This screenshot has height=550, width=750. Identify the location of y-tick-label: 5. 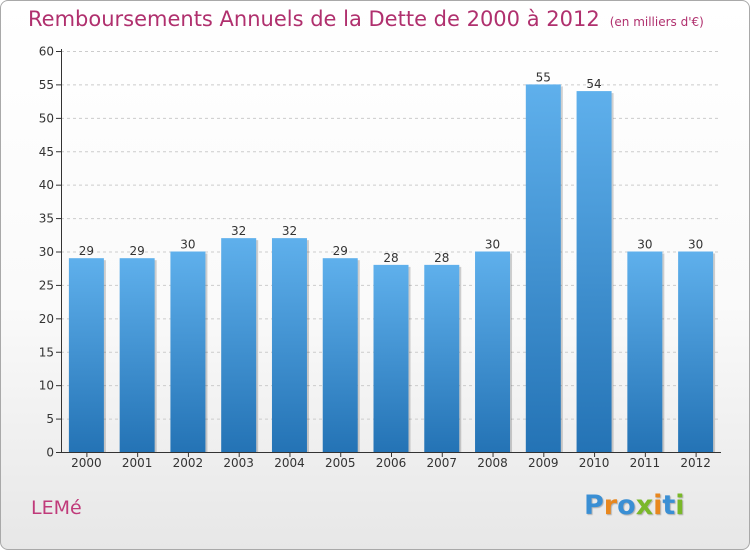
(50, 419).